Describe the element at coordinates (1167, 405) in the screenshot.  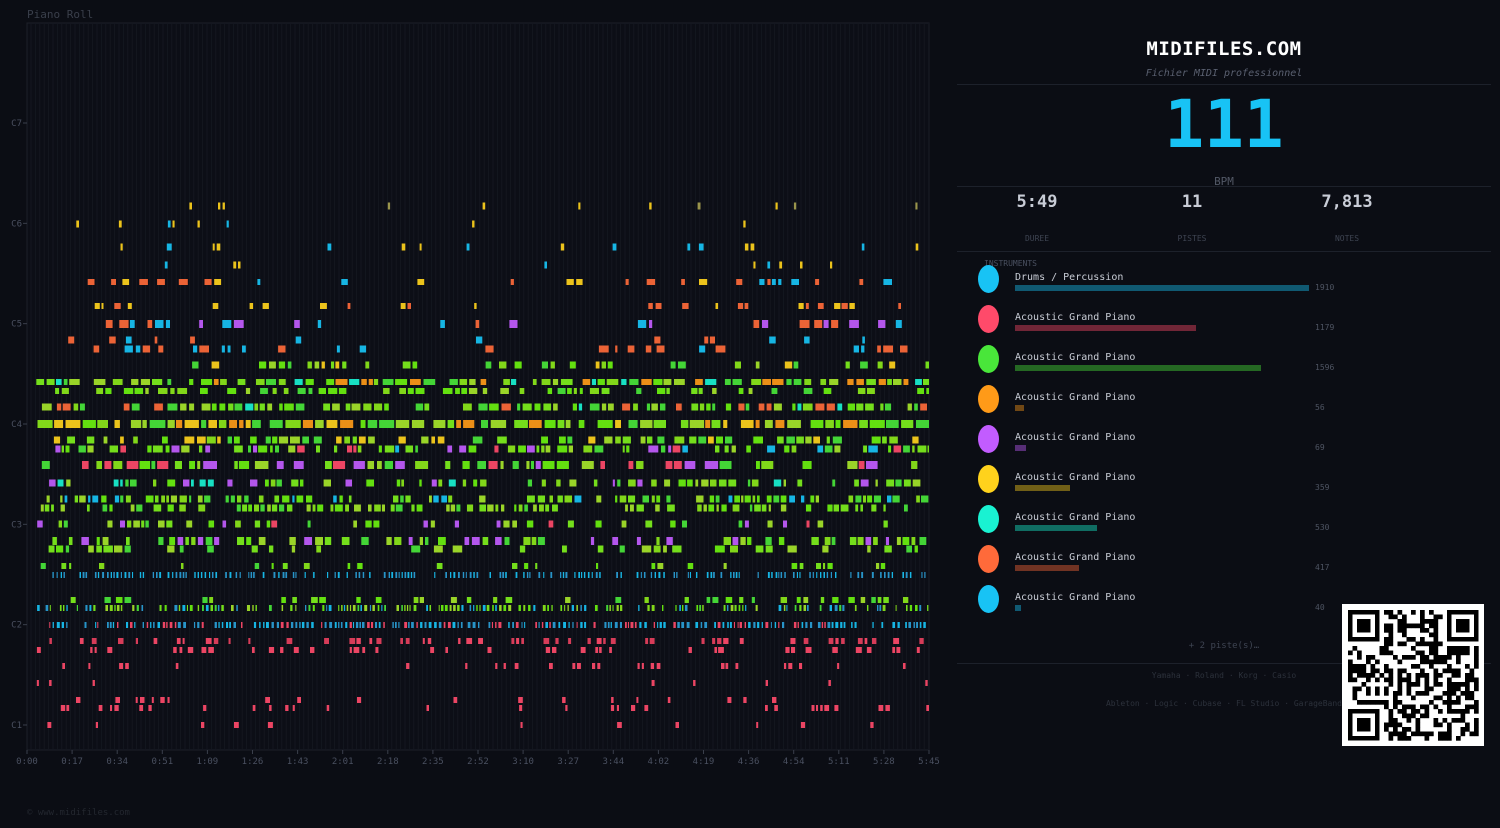
I see `instrument-row: Acoustic Grand Piano 56` at that location.